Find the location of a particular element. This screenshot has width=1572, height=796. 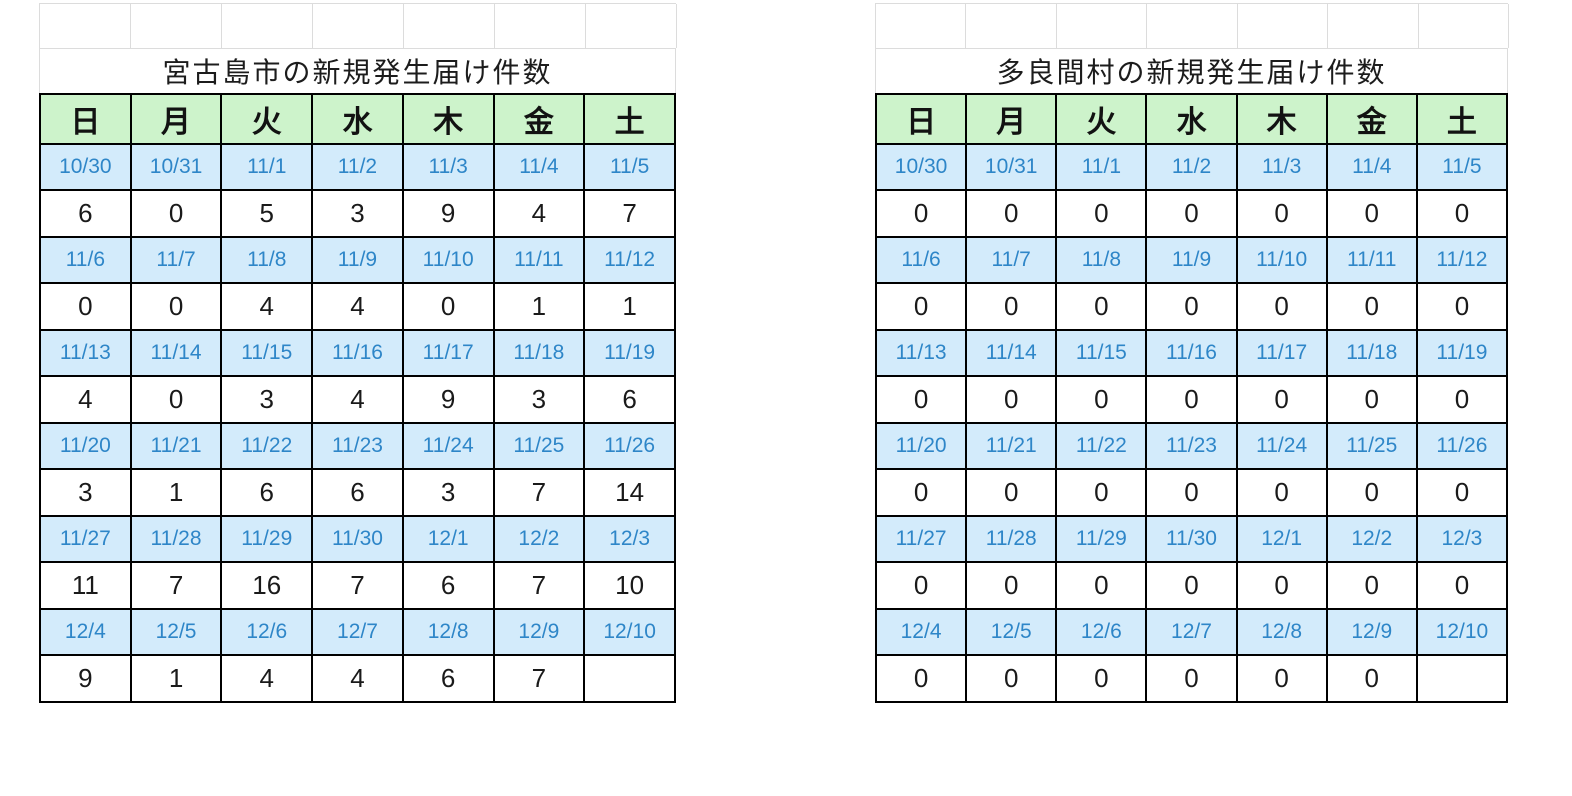

weekday-header-cell: 水 is located at coordinates (1191, 119).